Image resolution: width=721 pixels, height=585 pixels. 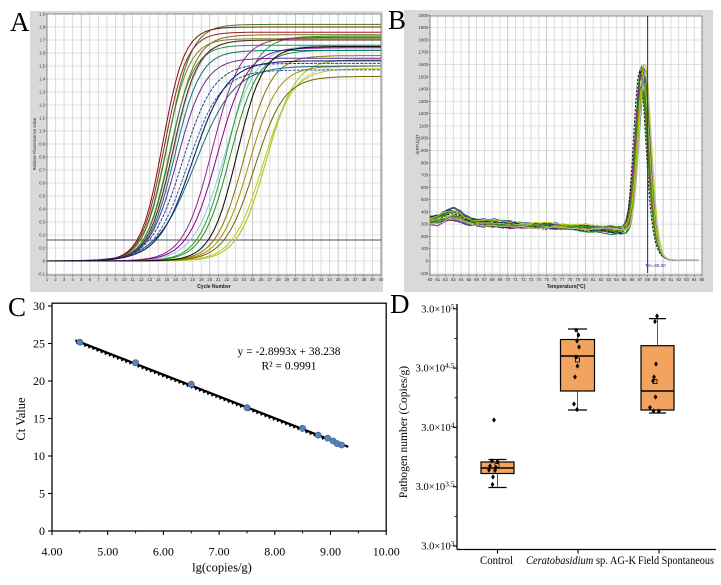 What do you see at coordinates (425, 224) in the screenshot?
I see `svg-text: 300` at bounding box center [425, 224].